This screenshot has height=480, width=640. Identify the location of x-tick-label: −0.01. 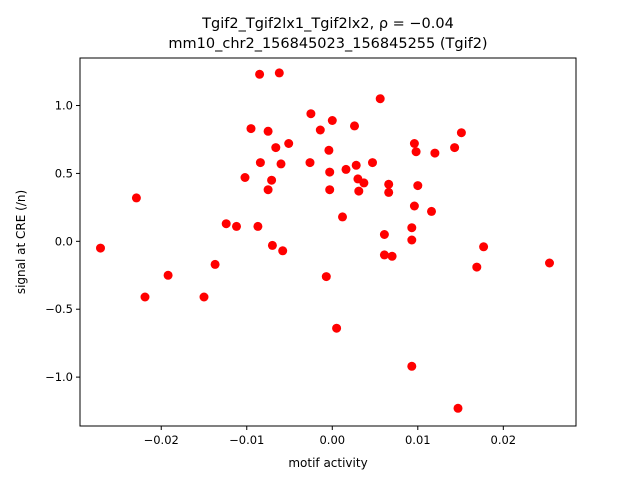
(246, 440).